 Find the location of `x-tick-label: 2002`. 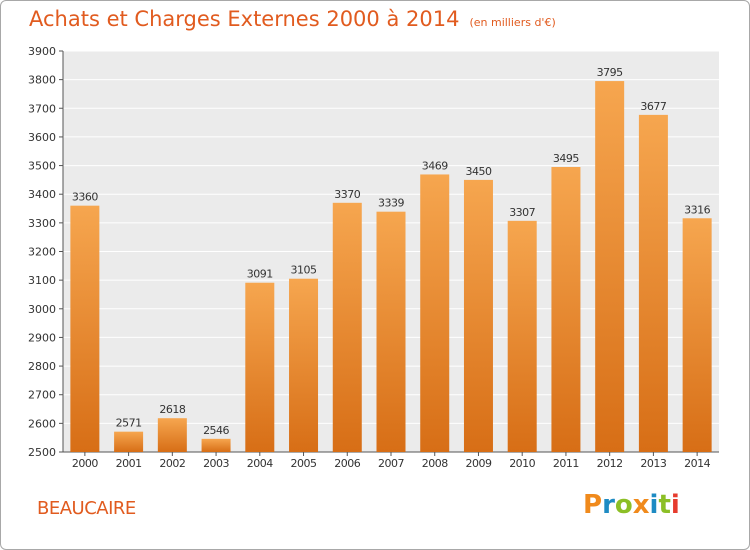

x-tick-label: 2002 is located at coordinates (172, 463).